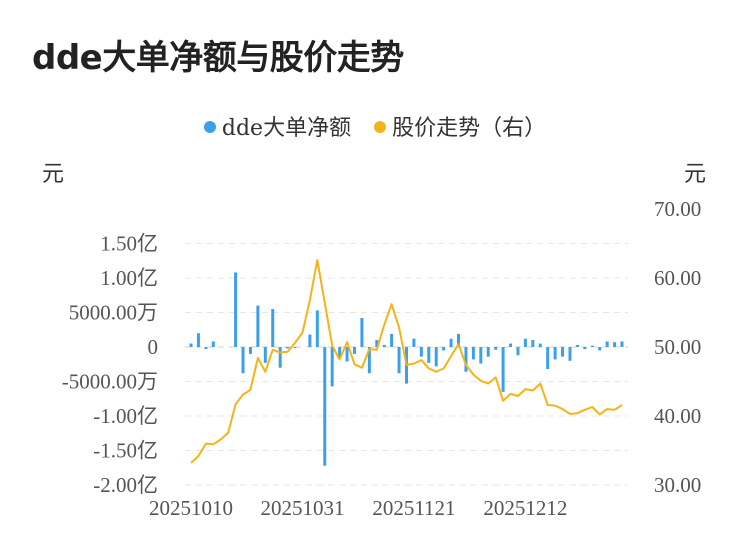  Describe the element at coordinates (191, 508) in the screenshot. I see `x-tick-label: 20251010` at that location.